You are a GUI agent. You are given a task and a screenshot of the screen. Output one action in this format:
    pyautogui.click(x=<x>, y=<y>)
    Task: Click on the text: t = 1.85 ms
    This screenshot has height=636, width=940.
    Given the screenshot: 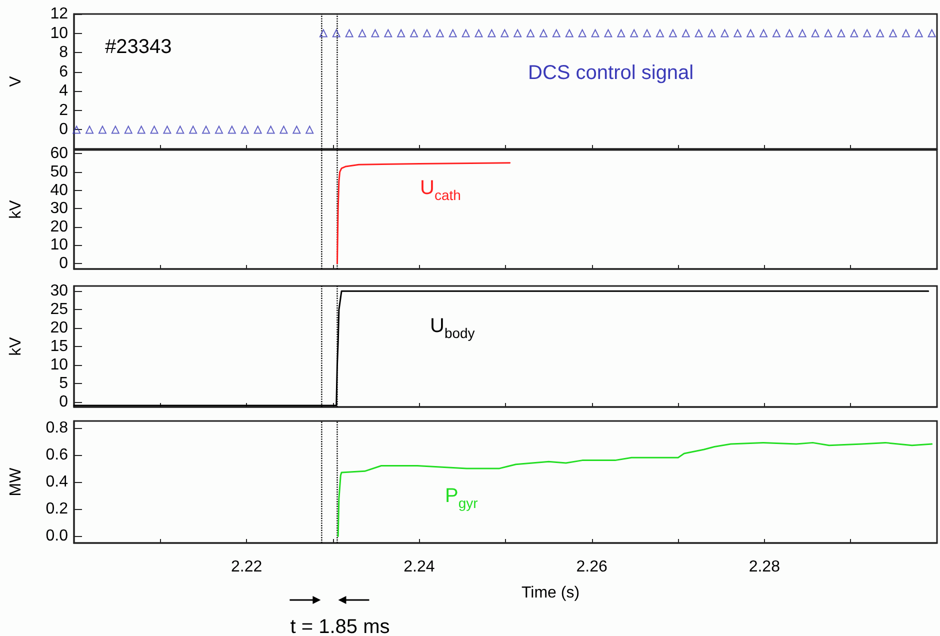 What is the action you would take?
    pyautogui.click(x=340, y=626)
    